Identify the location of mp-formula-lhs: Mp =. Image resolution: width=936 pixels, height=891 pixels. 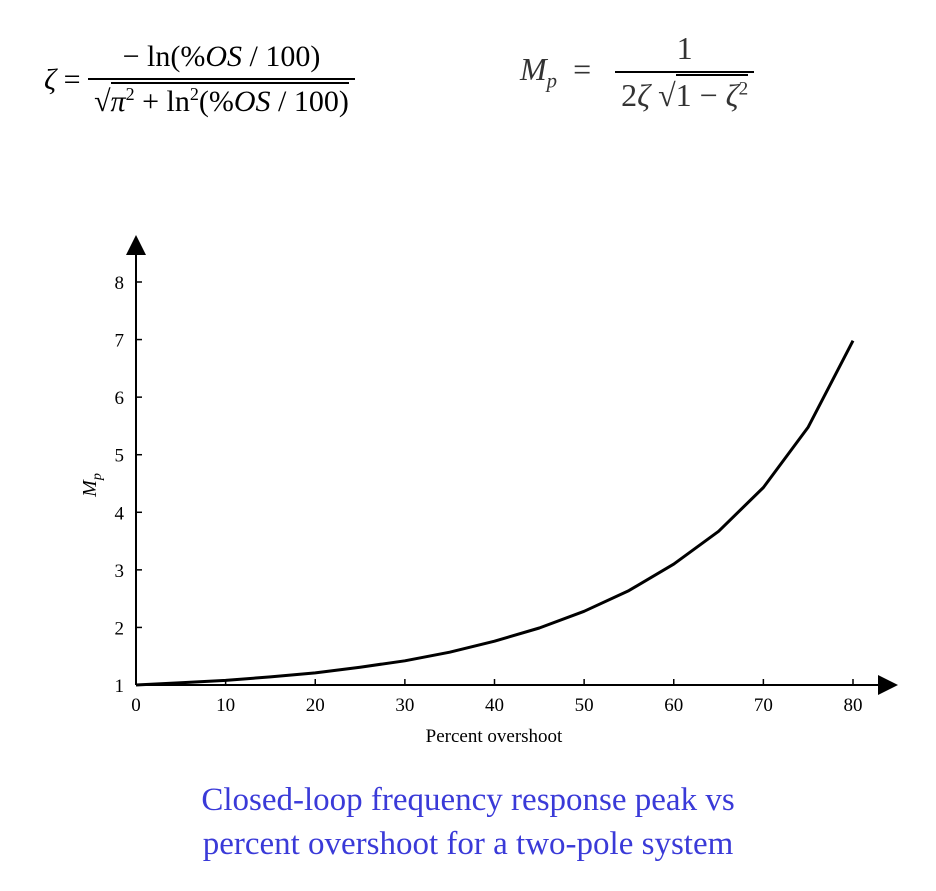
(564, 71).